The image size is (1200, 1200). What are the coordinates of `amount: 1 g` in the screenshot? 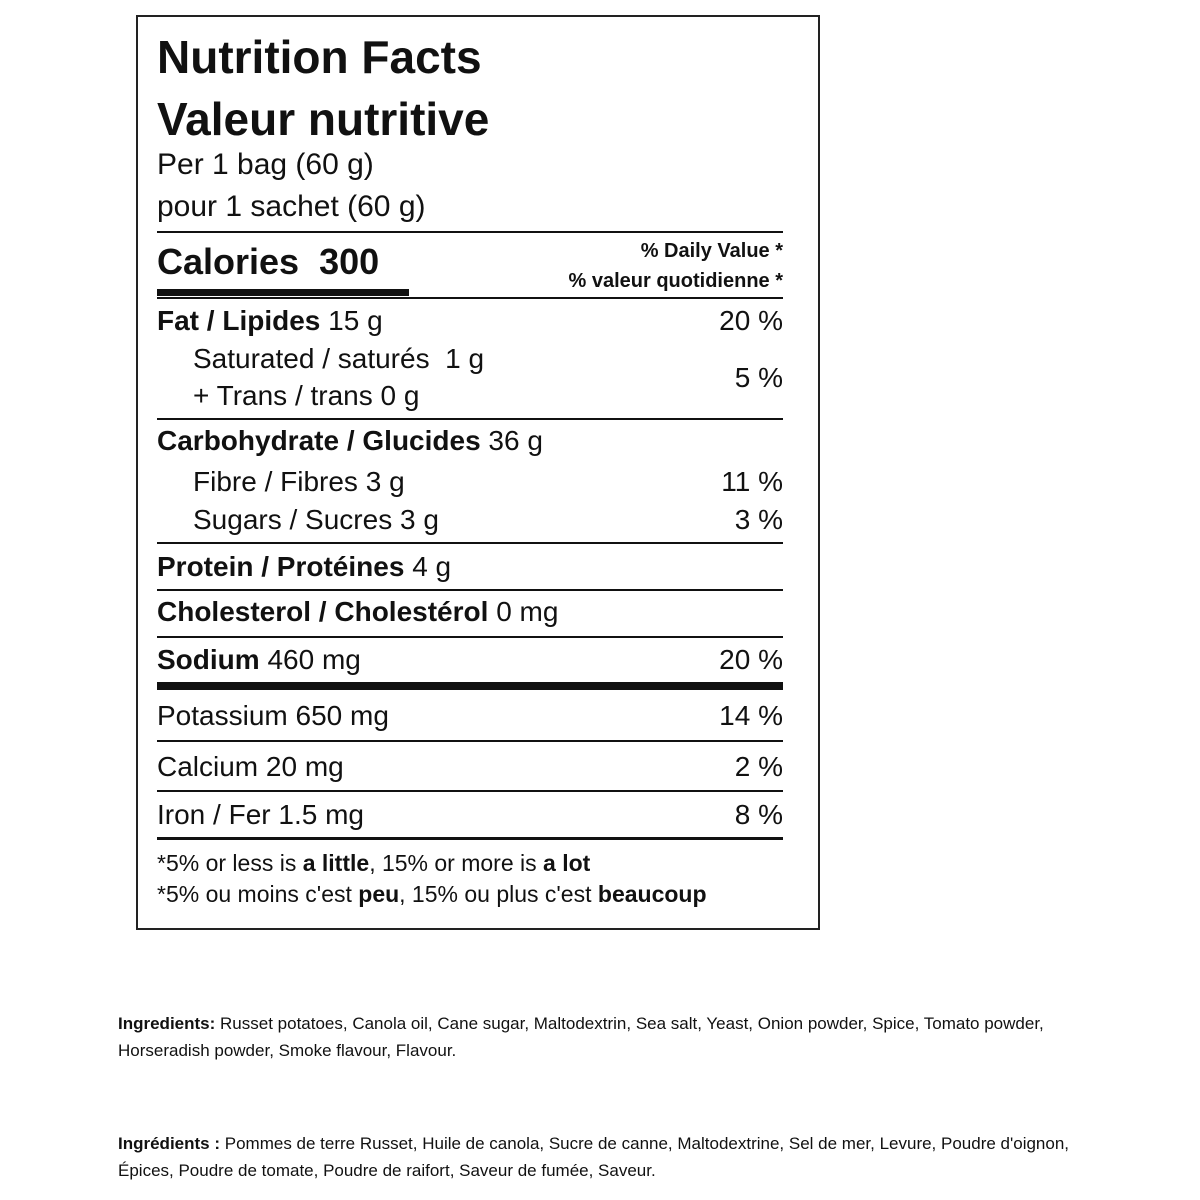 It's located at (465, 358).